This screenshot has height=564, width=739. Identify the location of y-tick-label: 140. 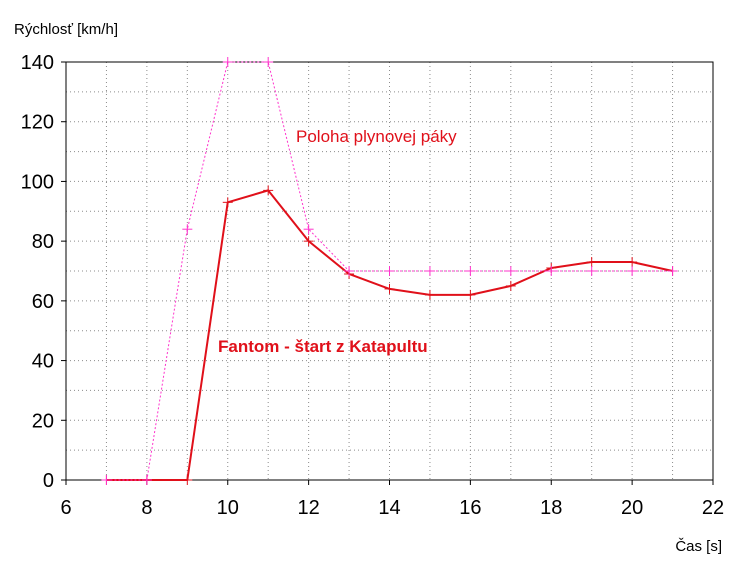
(37, 63).